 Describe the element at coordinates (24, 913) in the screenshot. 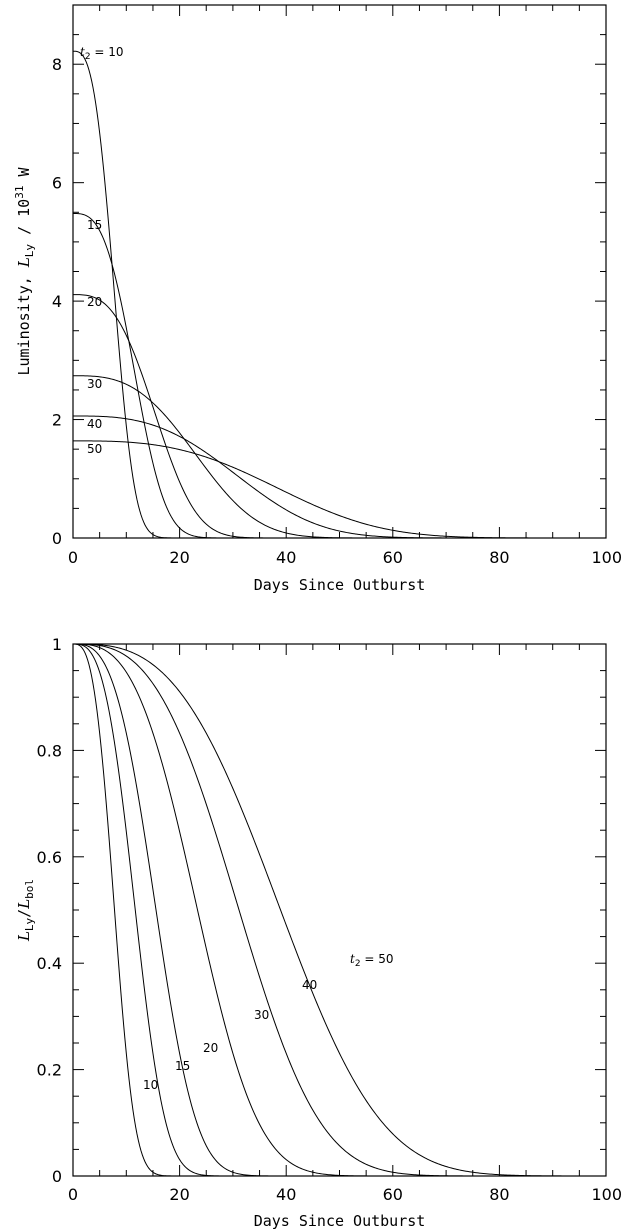

I see `ratio-y-label-slash: /` at that location.